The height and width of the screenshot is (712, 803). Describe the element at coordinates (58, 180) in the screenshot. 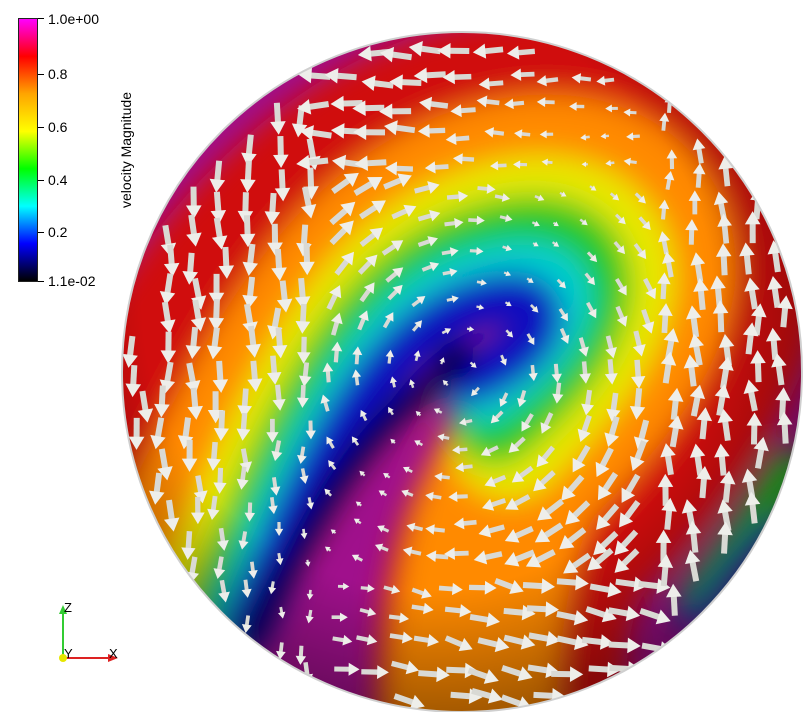

I see `colorbar-tick-label: 0.4` at that location.